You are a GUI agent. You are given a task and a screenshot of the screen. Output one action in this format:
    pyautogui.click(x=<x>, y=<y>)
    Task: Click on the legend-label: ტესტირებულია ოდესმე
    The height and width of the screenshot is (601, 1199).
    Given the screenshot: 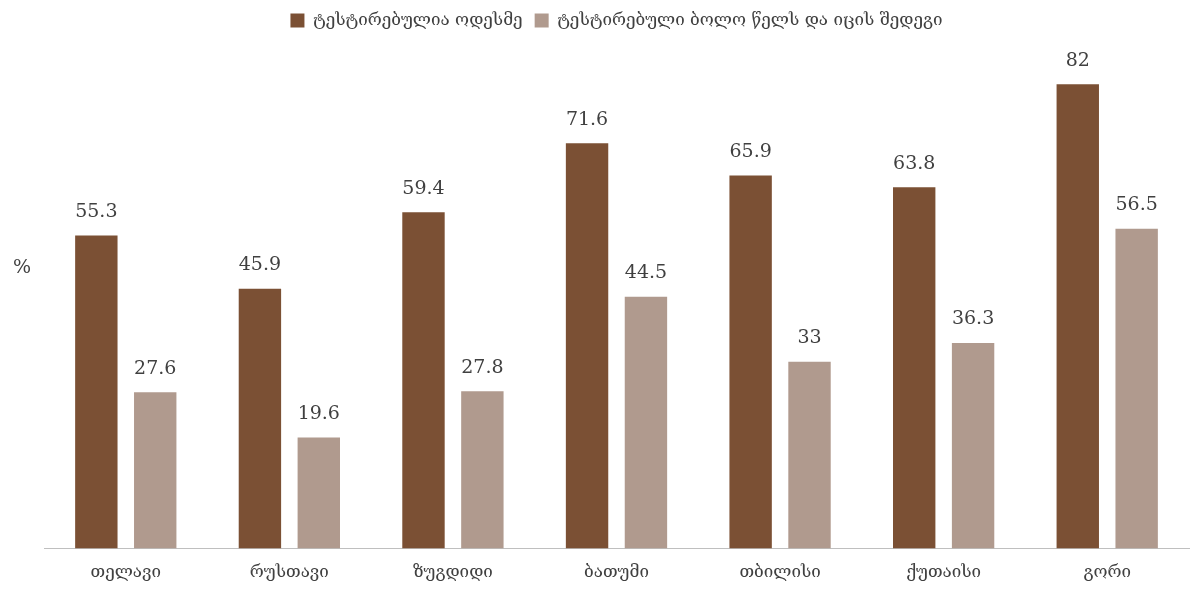 What is the action you would take?
    pyautogui.click(x=417, y=18)
    